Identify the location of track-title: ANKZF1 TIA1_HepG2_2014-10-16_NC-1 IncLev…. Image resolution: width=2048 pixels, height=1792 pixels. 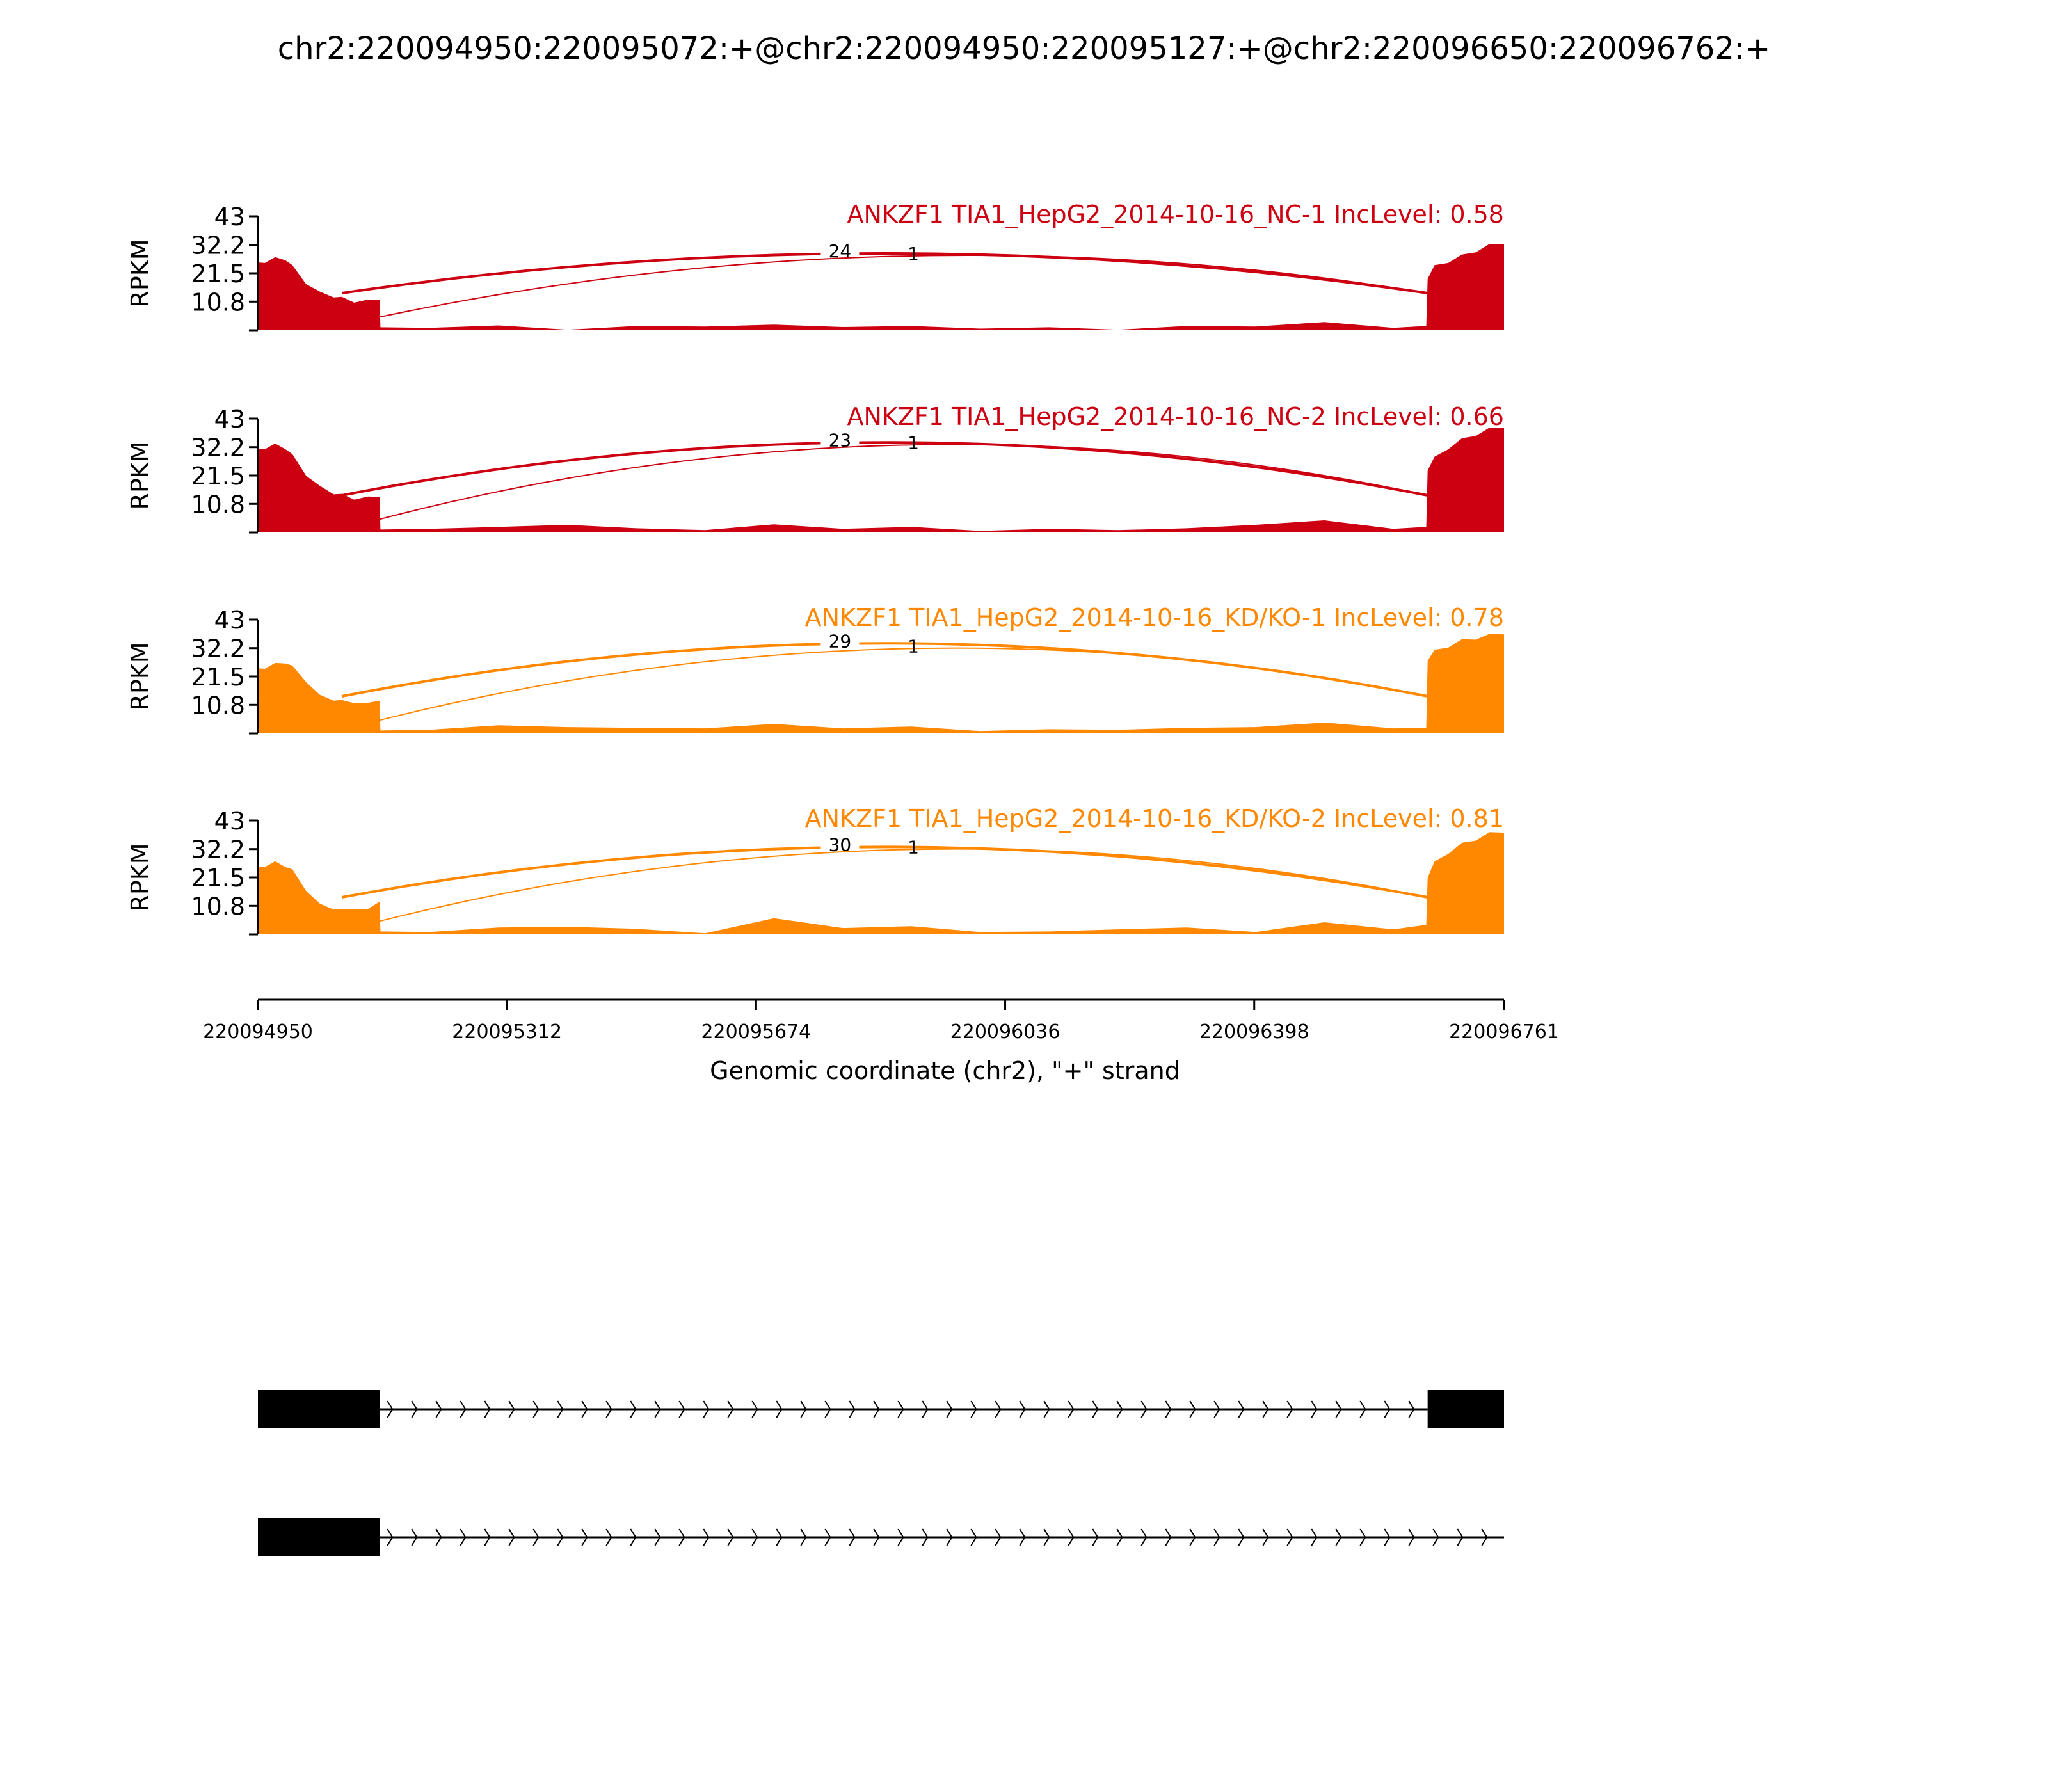
(1175, 214).